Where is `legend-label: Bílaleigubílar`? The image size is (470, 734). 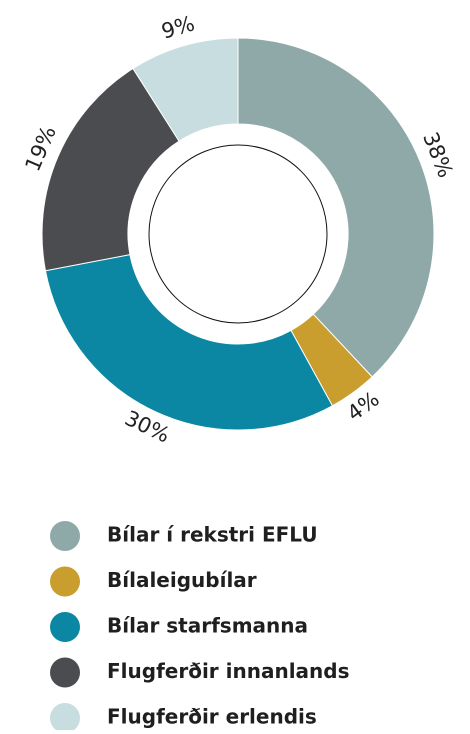
legend-label: Bílaleigubílar is located at coordinates (182, 580).